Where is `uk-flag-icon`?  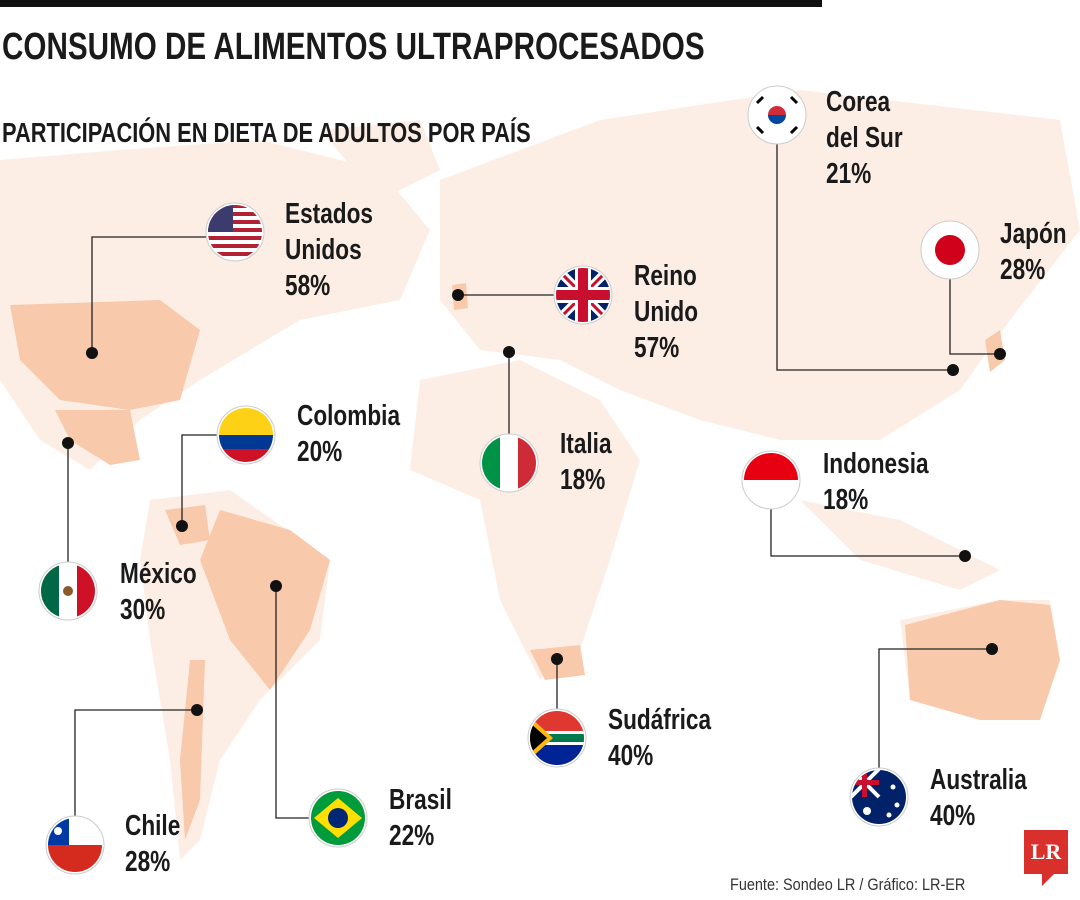
uk-flag-icon is located at coordinates (583, 295).